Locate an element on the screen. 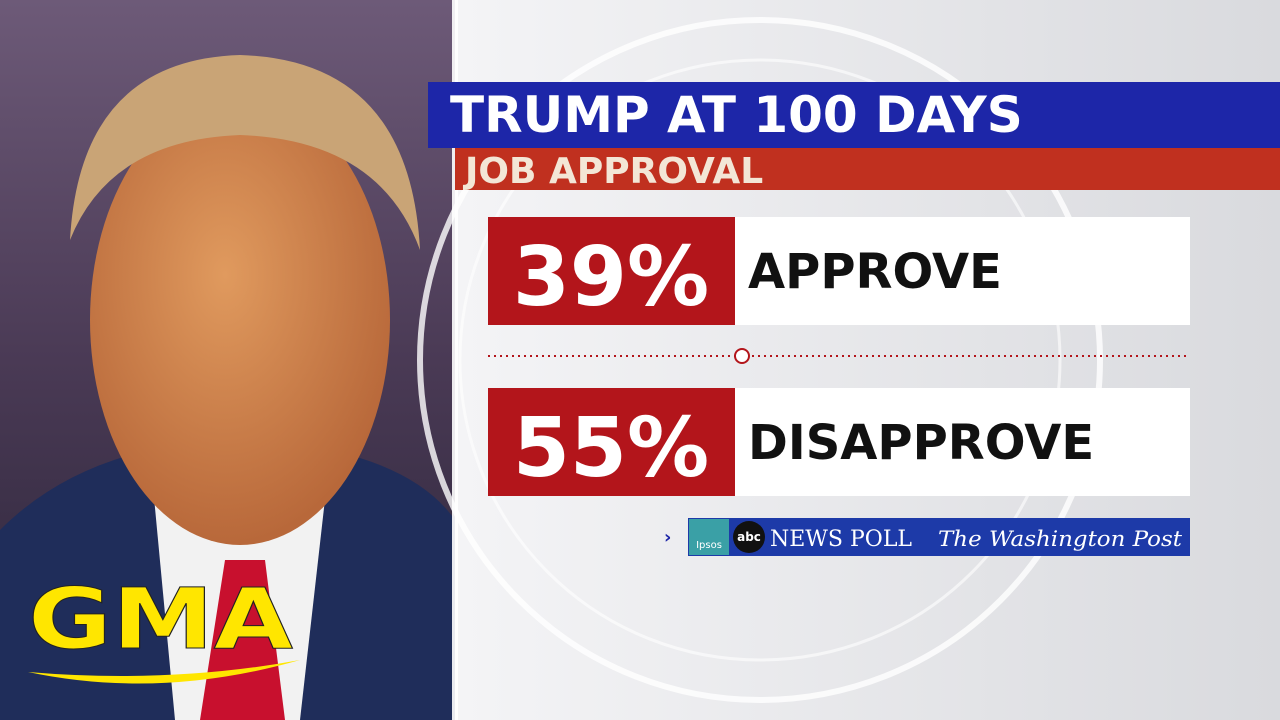  network-logo is located at coordinates (749, 537).